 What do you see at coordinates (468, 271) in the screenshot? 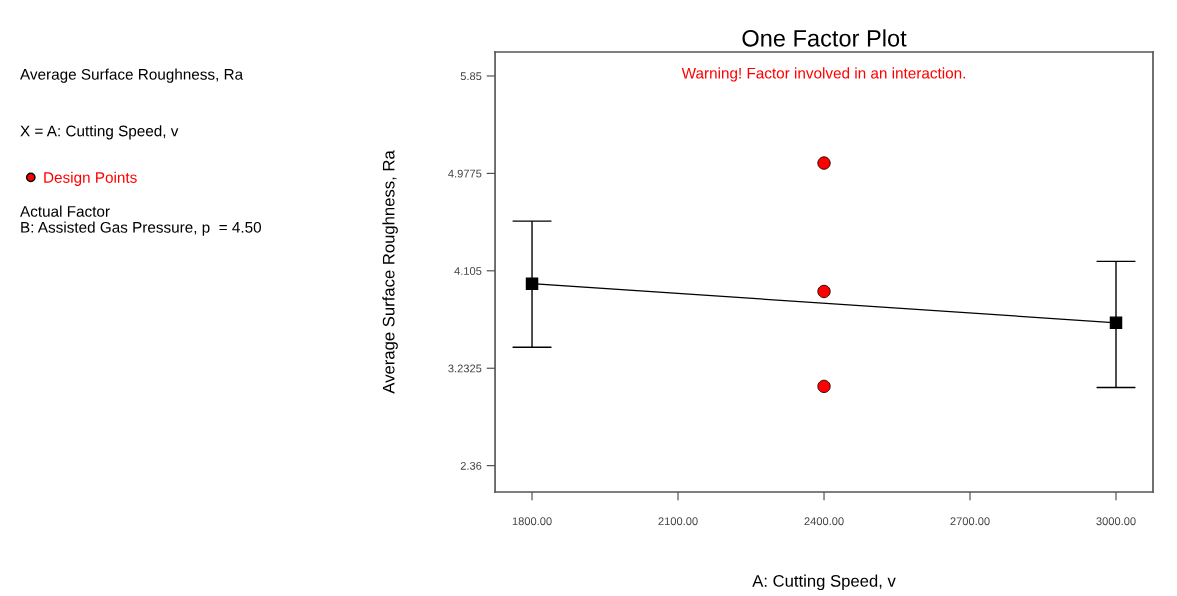
I see `y-tick-label: 4.105` at bounding box center [468, 271].